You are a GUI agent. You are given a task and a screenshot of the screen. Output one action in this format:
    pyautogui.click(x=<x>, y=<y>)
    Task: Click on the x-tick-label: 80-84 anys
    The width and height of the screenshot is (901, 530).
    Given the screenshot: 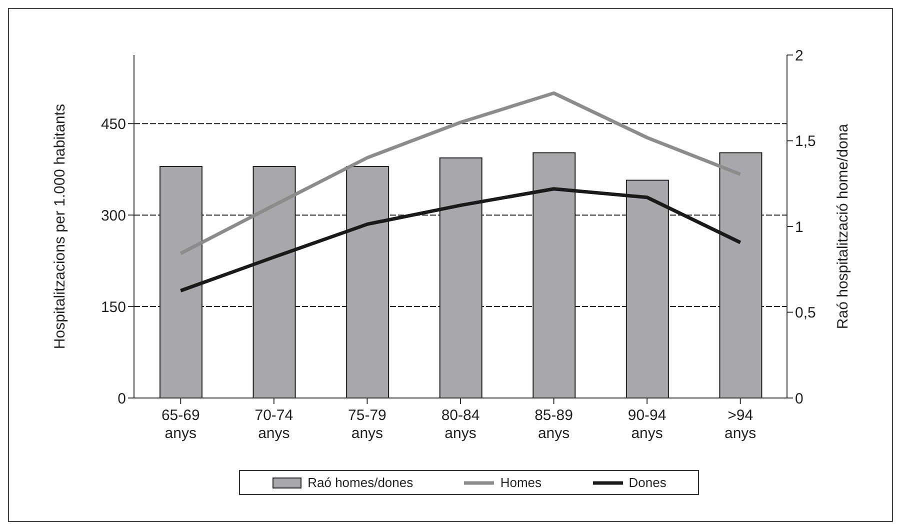 What is the action you would take?
    pyautogui.click(x=460, y=424)
    